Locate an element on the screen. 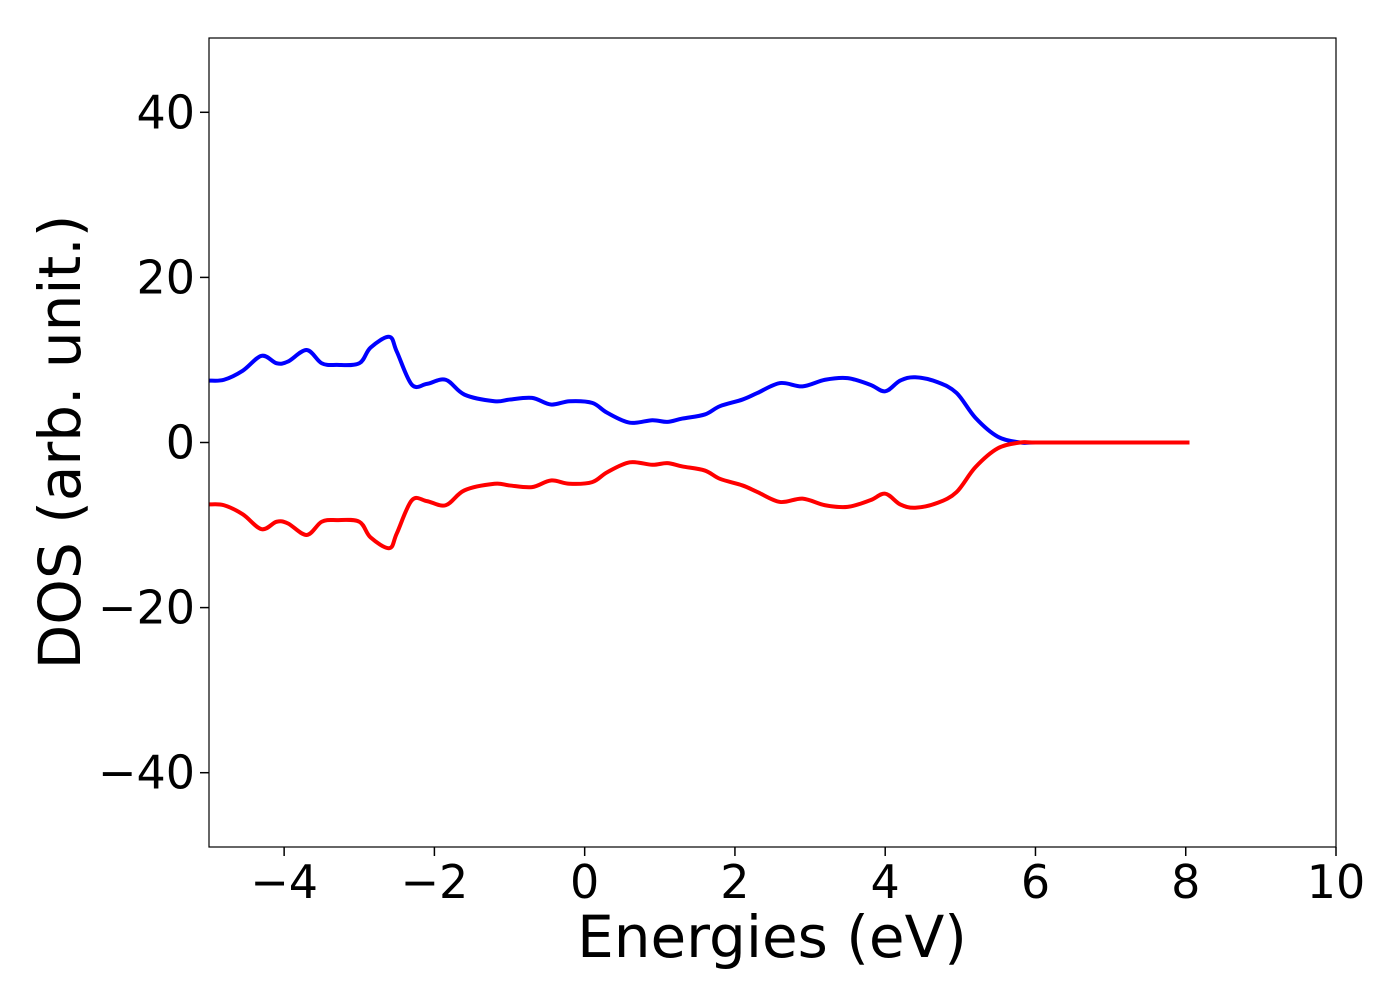 This screenshot has width=1400, height=1000. x-tick-label: 2 is located at coordinates (734, 882).